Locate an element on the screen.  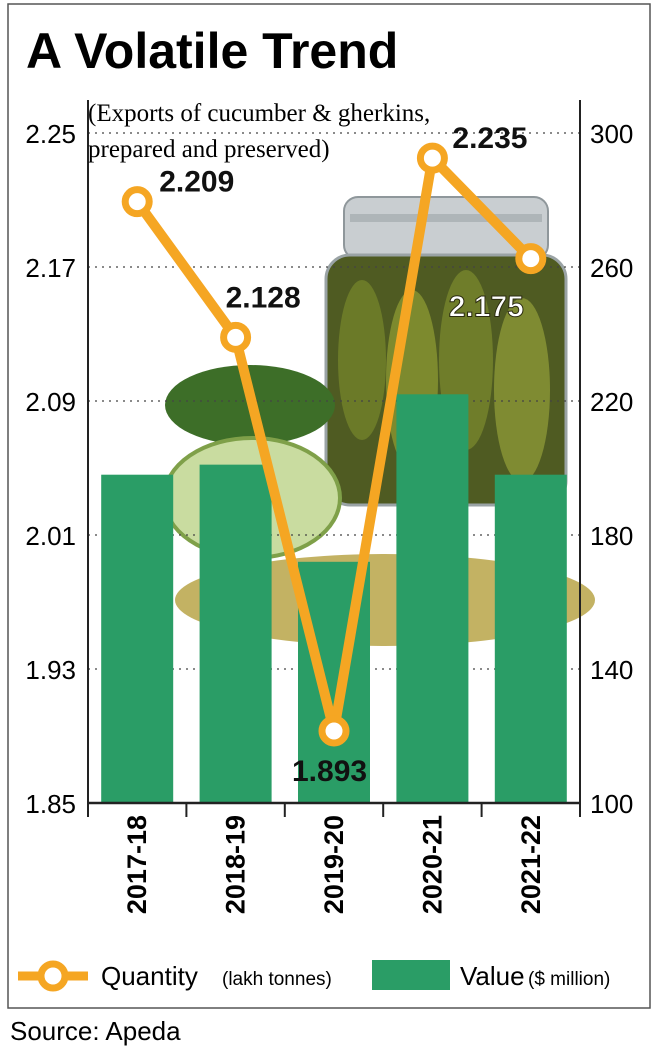
y-left-tick-label: 1.93 is located at coordinates (50, 670).